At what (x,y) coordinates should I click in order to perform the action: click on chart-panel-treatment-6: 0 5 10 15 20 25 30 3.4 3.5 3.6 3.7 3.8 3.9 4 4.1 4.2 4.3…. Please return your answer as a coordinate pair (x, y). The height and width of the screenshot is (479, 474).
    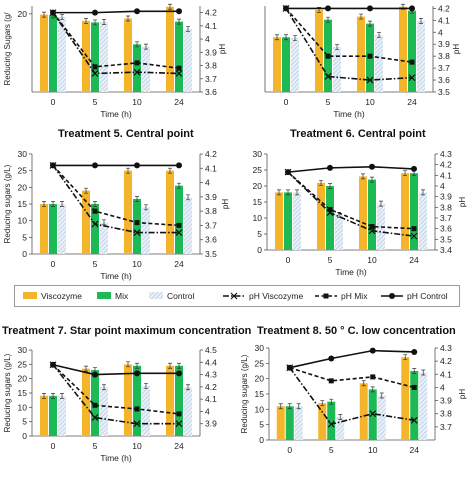
    Looking at the image, I should click on (355, 213).